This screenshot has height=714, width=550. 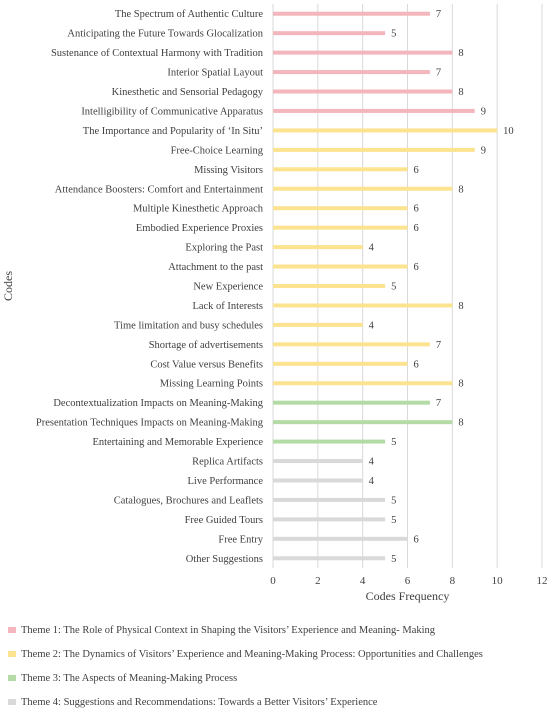 What do you see at coordinates (228, 170) in the screenshot?
I see `category-label: Missing Visitors` at bounding box center [228, 170].